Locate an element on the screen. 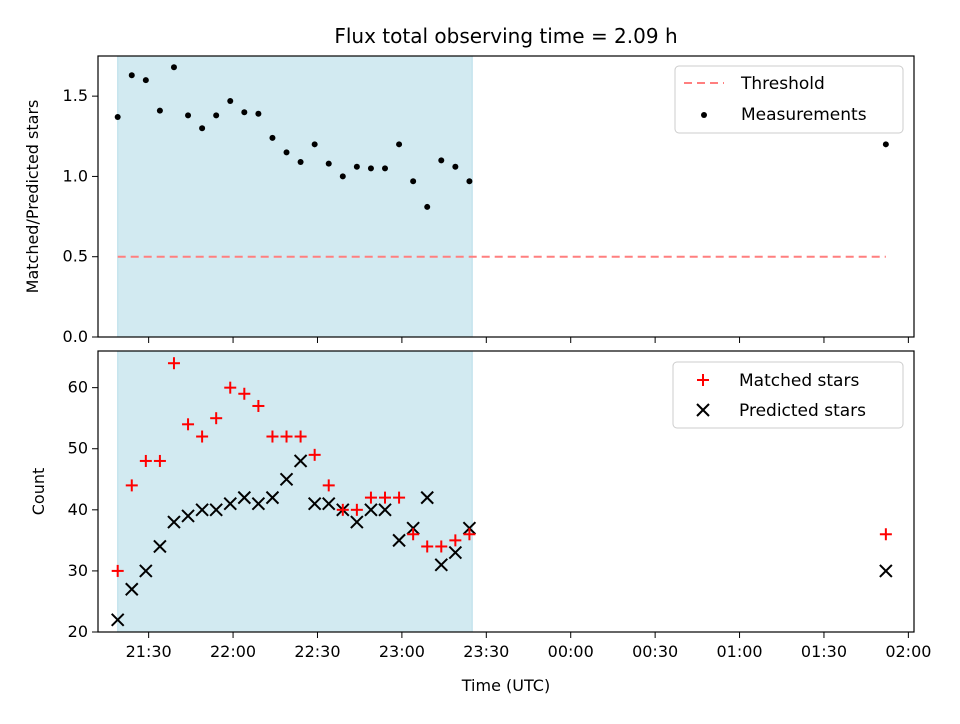  legend-measurement-swatch is located at coordinates (704, 115).